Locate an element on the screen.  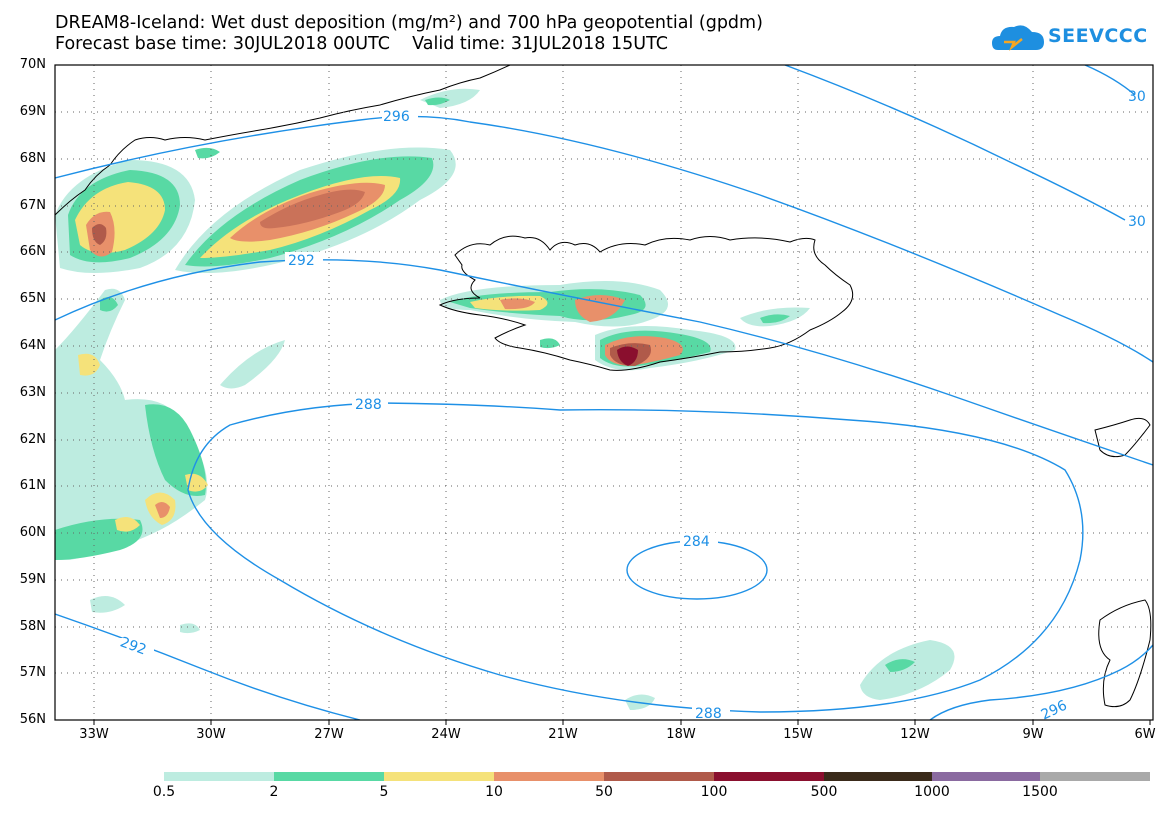
lat-label: 64N is located at coordinates (32, 345).